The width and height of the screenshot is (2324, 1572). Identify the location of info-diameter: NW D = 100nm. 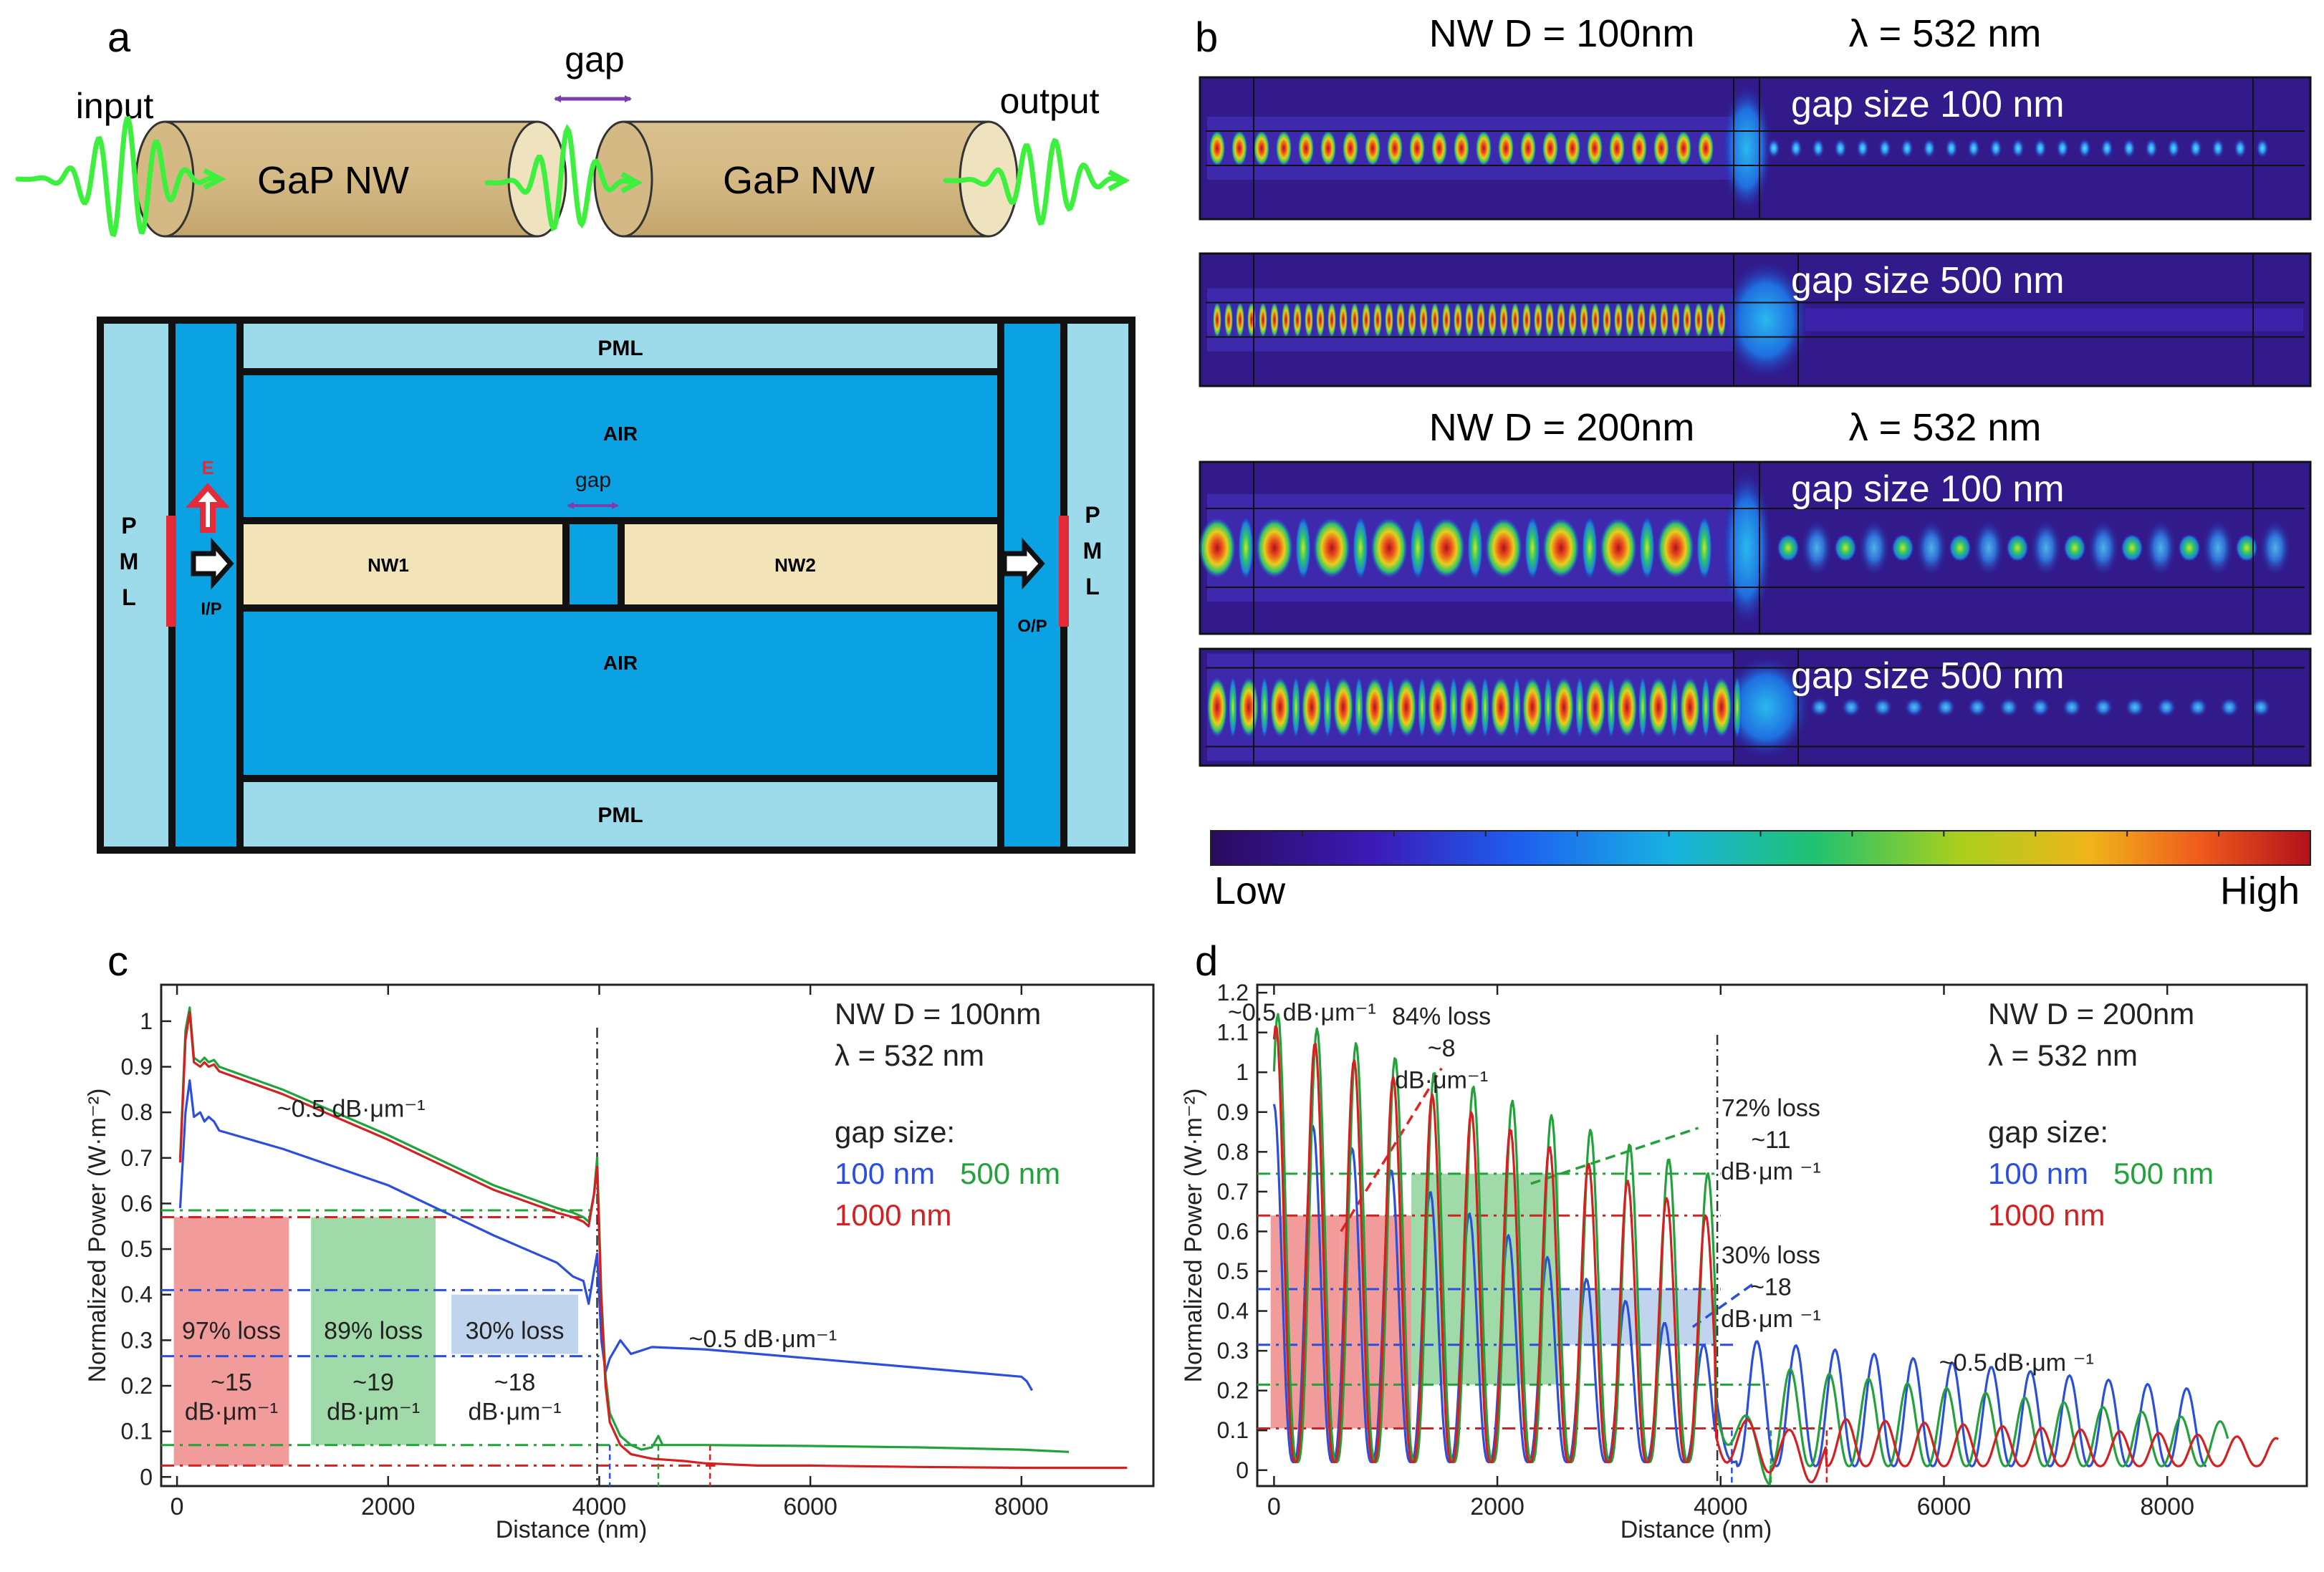
(938, 1014).